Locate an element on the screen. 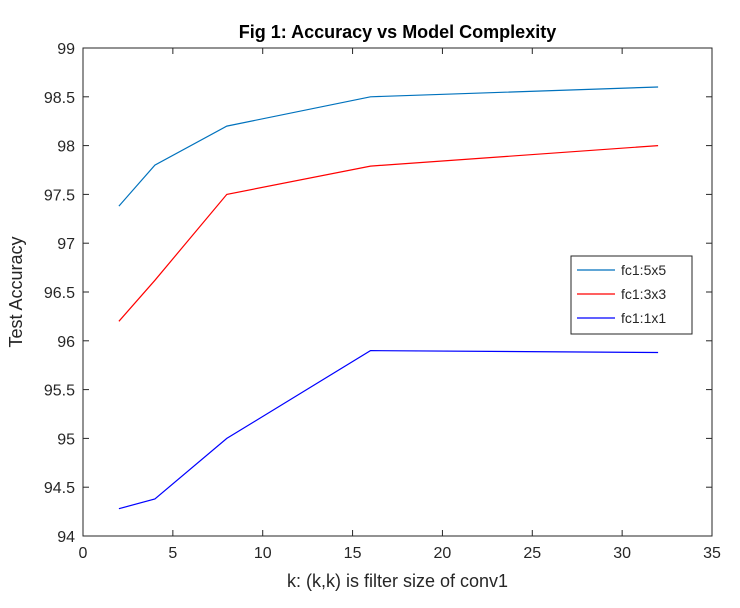  y-tick-label: 99 is located at coordinates (66, 49).